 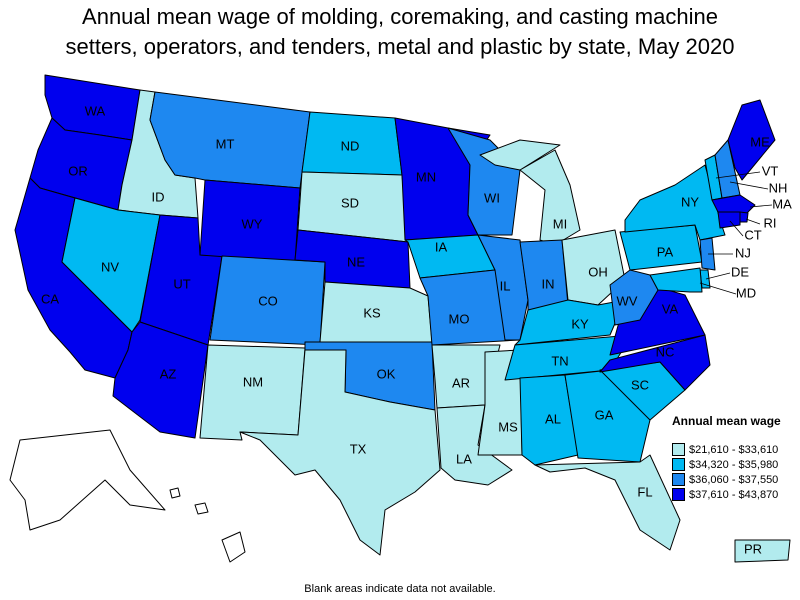 I want to click on state-label-ca: CA, so click(x=50, y=298).